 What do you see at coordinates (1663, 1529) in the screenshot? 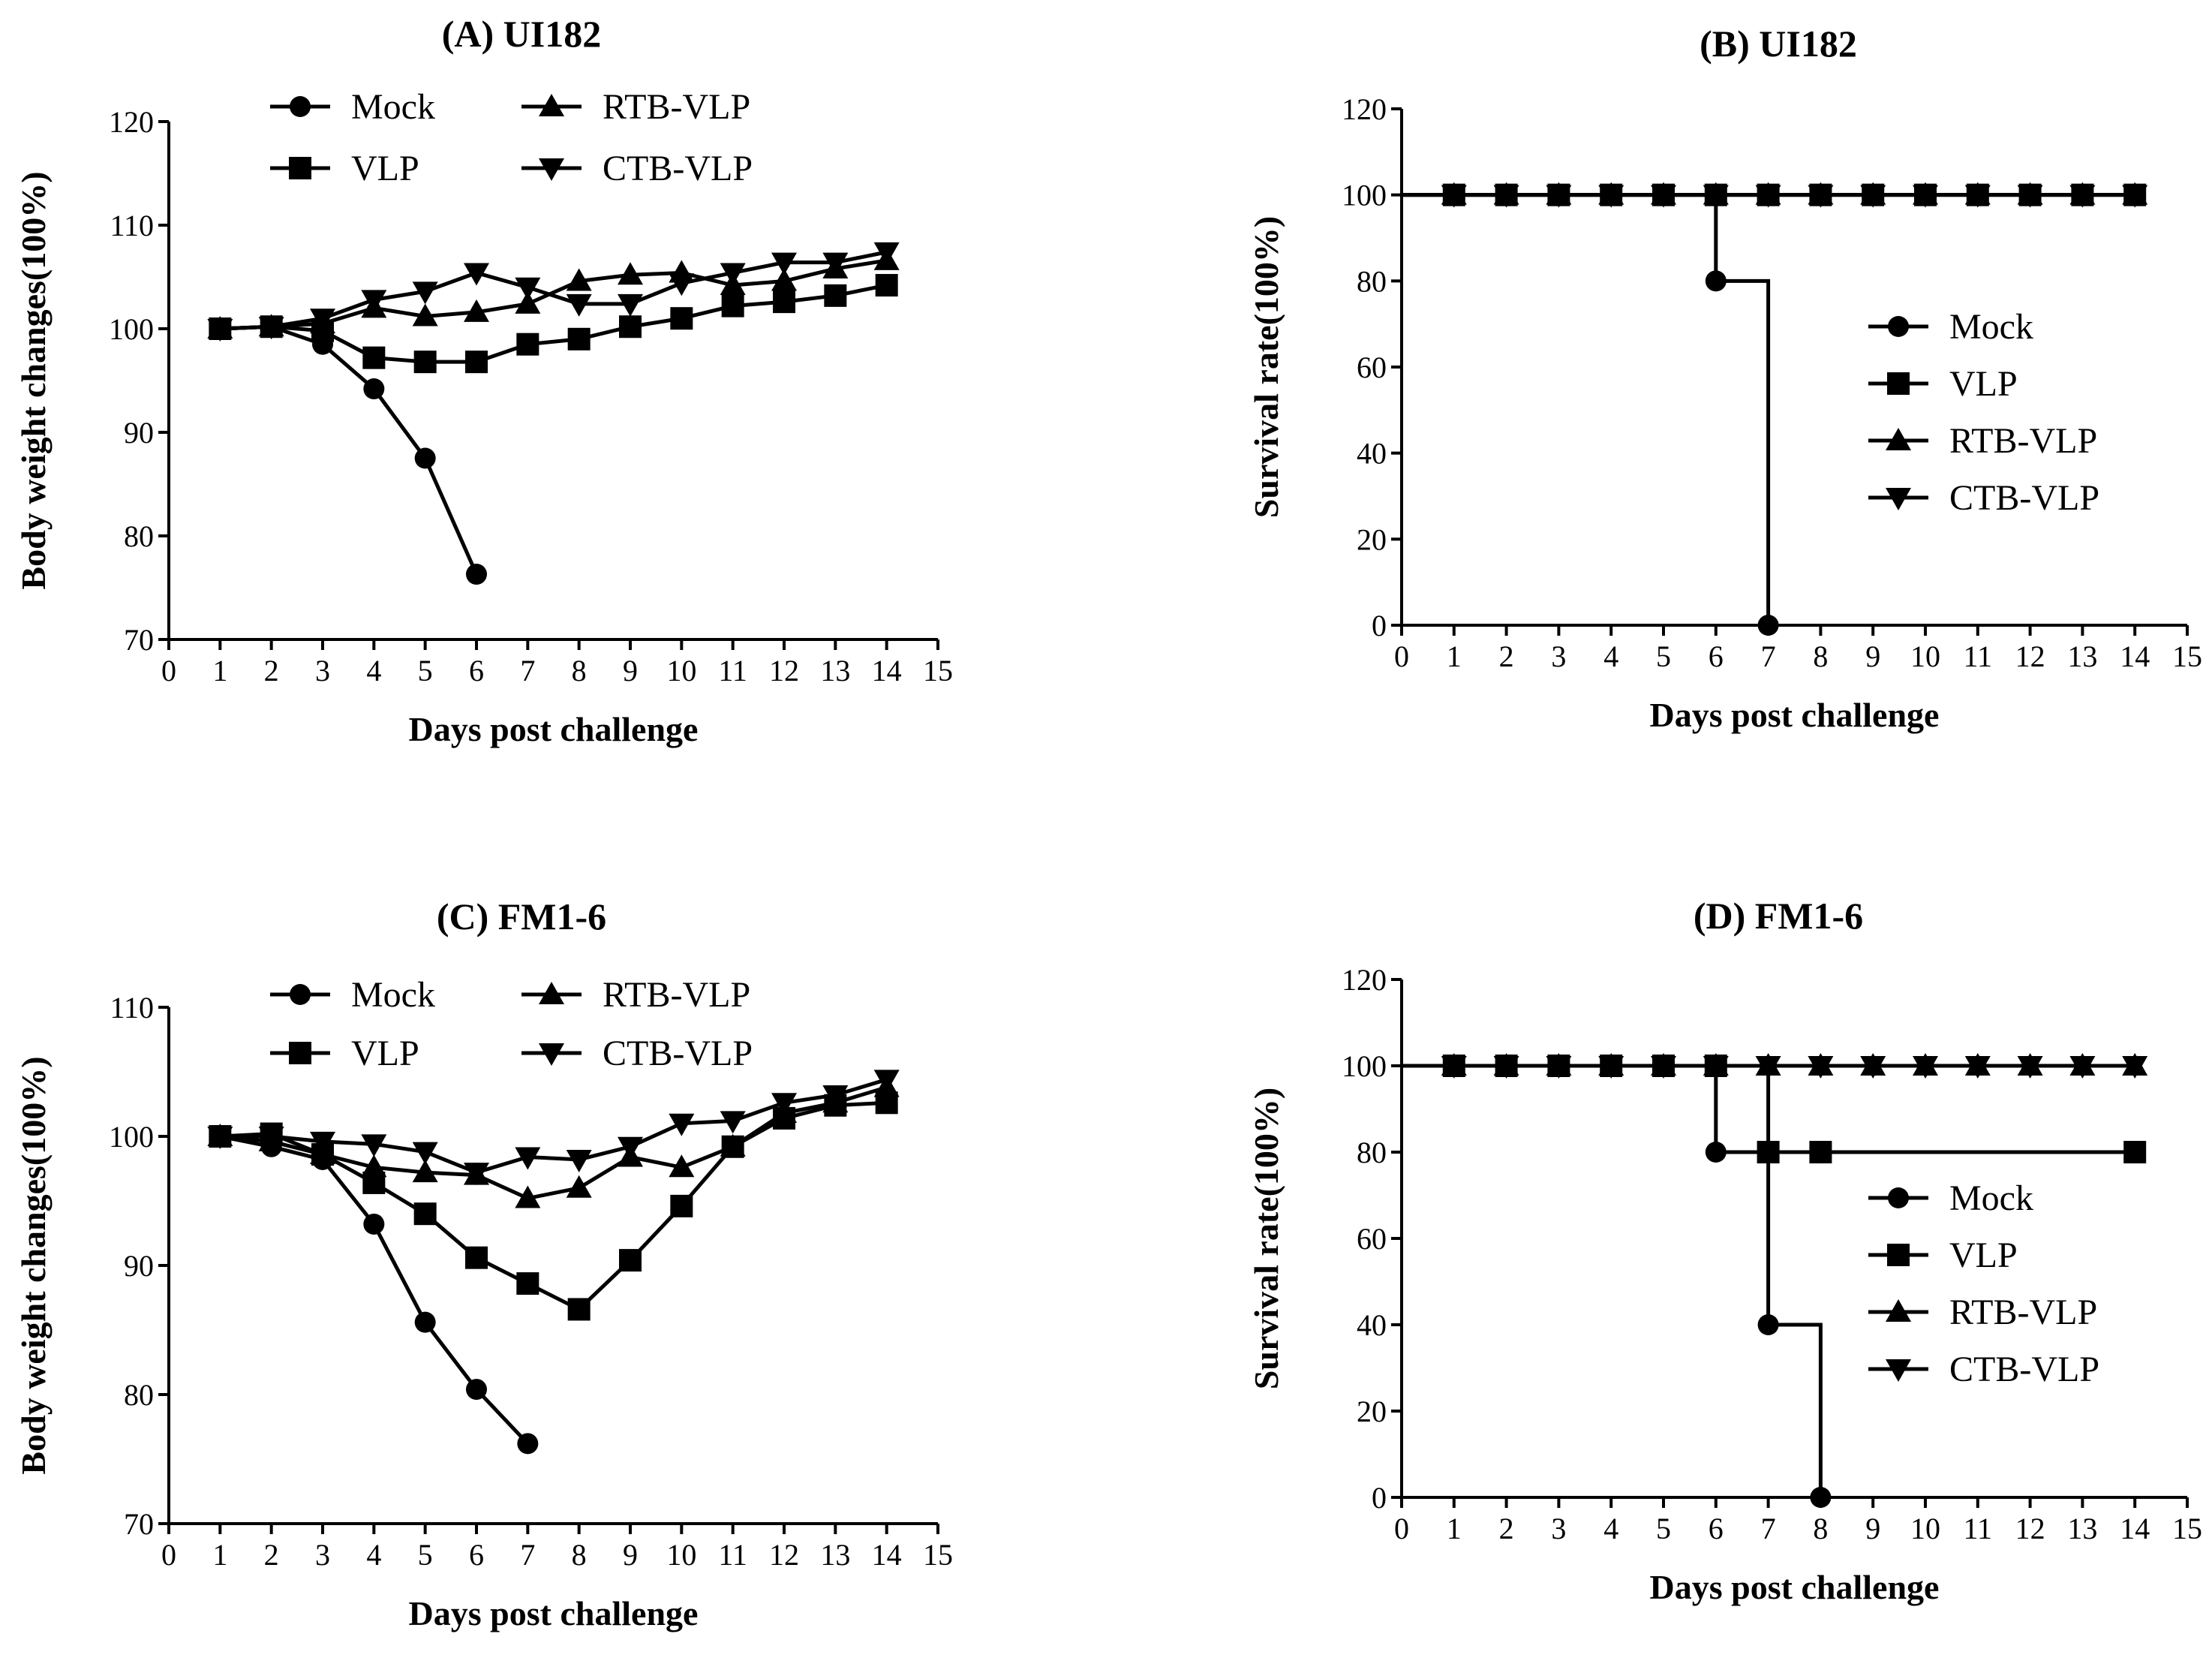
I see `x-tick-label: 5` at bounding box center [1663, 1529].